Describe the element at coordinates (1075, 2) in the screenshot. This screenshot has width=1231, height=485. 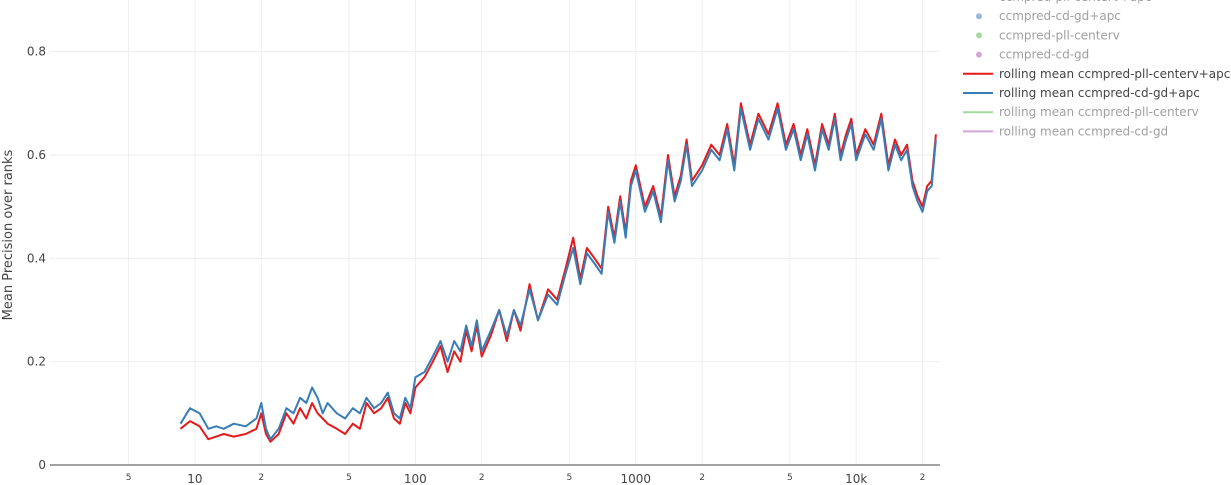
I see `legend-label: ccmpred-pll-centerv+apc` at that location.